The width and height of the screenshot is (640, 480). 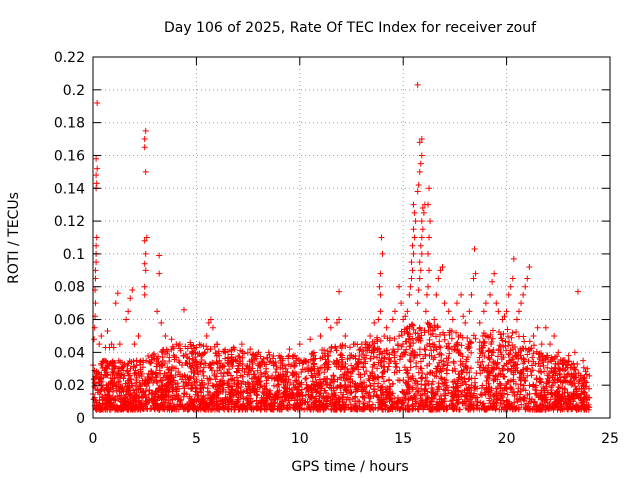 I want to click on y-tick-label: 0.2, so click(x=74, y=91).